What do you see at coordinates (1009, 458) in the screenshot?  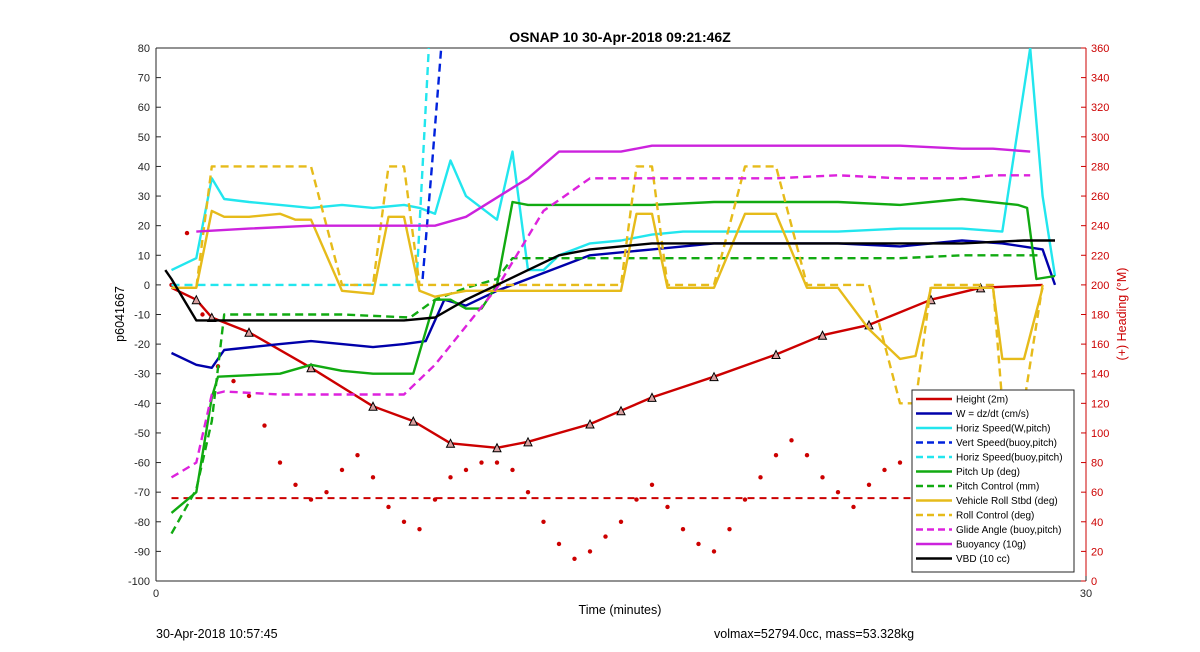 I see `legend-label: Horiz Speed(buoy,pitch)` at bounding box center [1009, 458].